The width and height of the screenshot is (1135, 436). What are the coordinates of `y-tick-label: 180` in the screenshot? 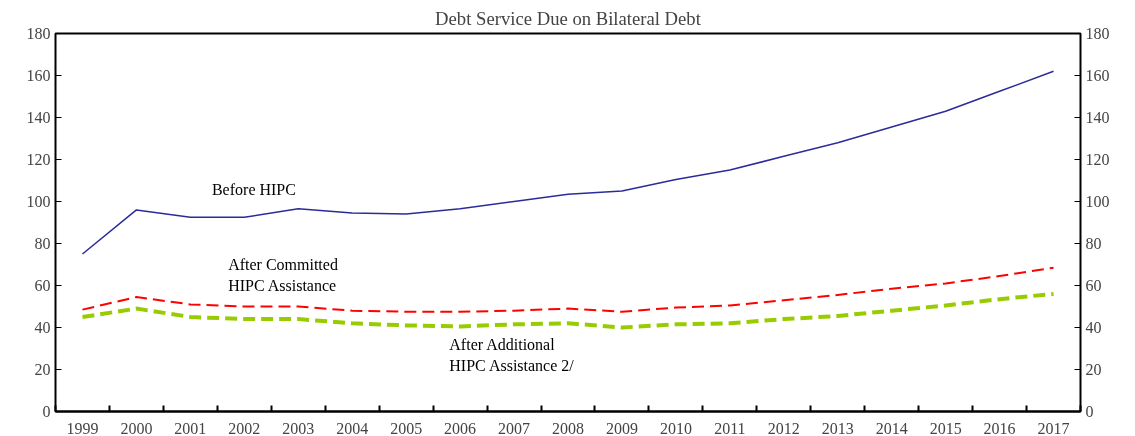 It's located at (38, 33).